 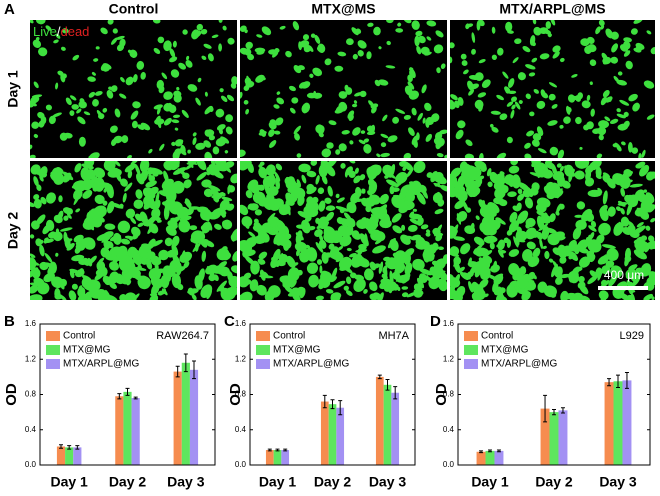 What do you see at coordinates (632, 336) in the screenshot?
I see `annotation: L929` at bounding box center [632, 336].